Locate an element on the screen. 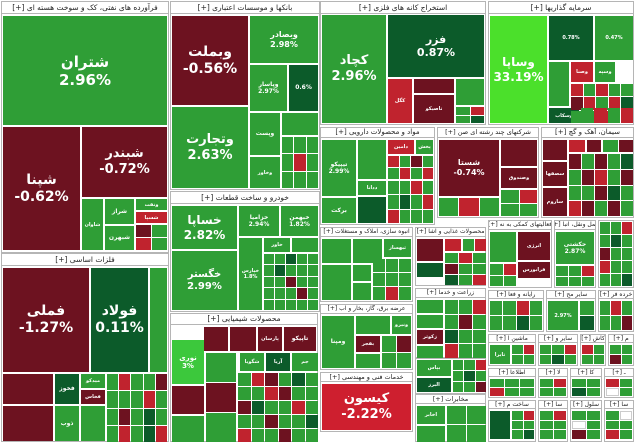 This screenshot has height=443, width=640. treemap-tile: پخش is located at coordinates (424, 147).